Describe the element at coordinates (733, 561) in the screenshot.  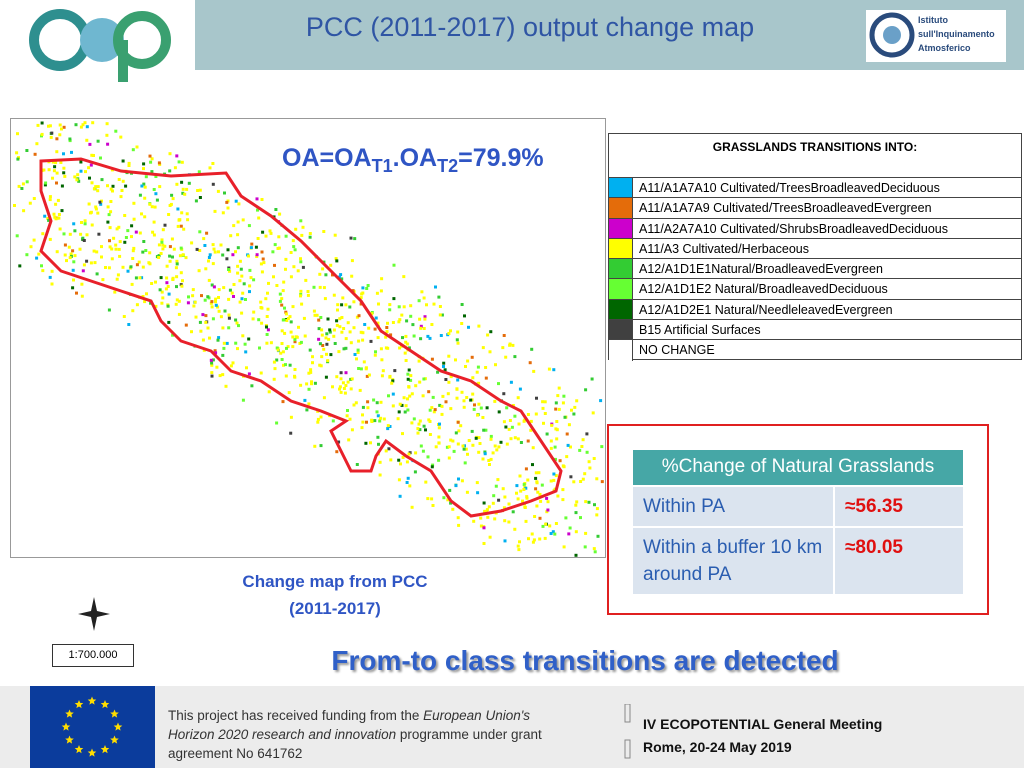
I see `table-cell: Within a buffer 10 km around PA` at that location.